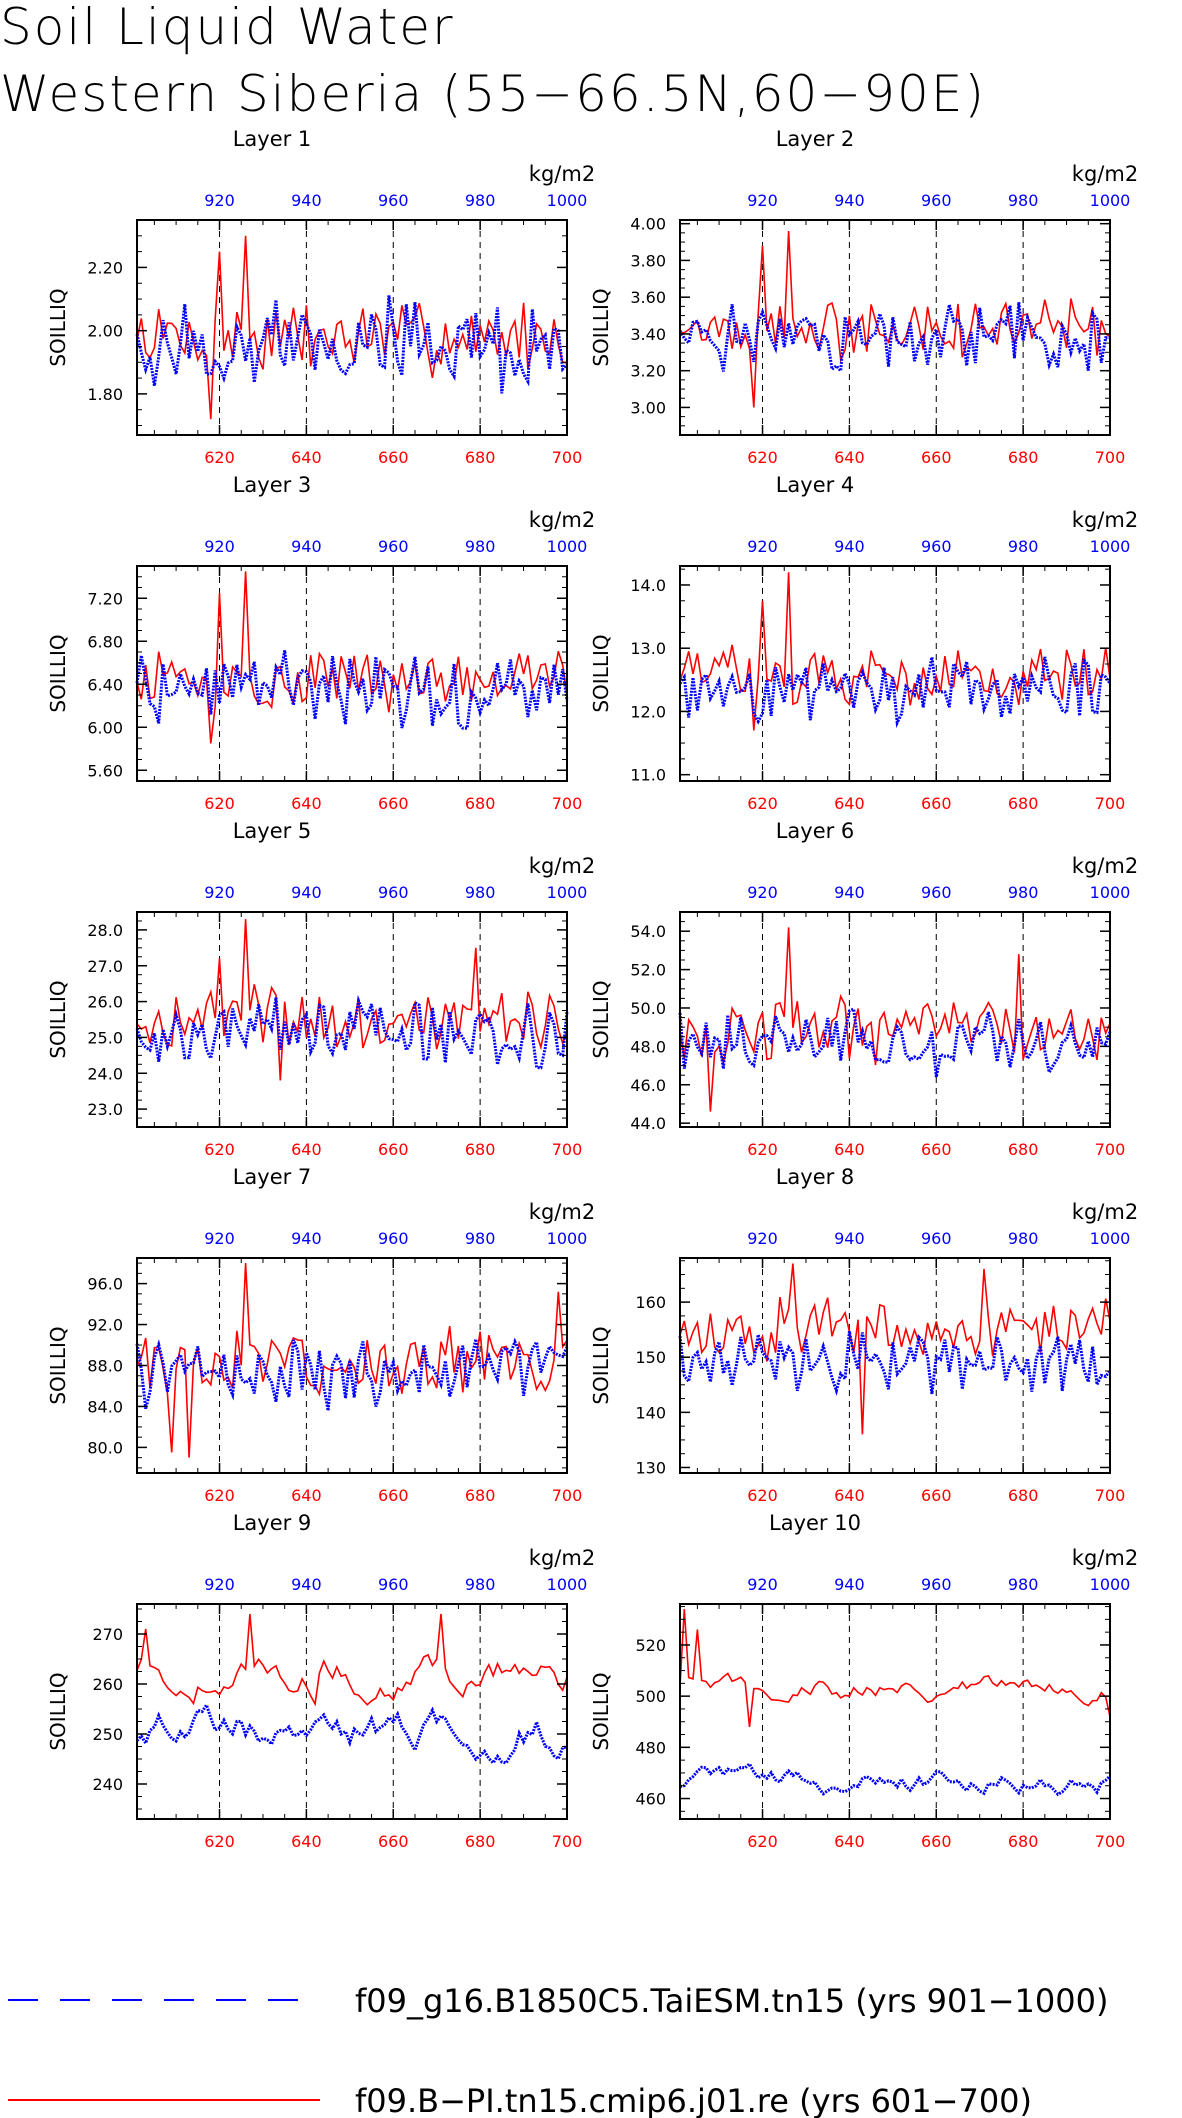  I want to click on y-tick-label: 11.0, so click(648, 775).